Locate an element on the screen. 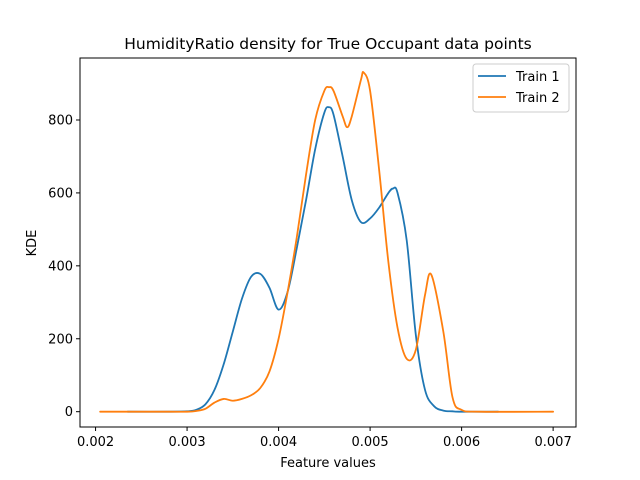 The image size is (640, 480). y-axis: 0 200 400 600 800 is located at coordinates (64, 266).